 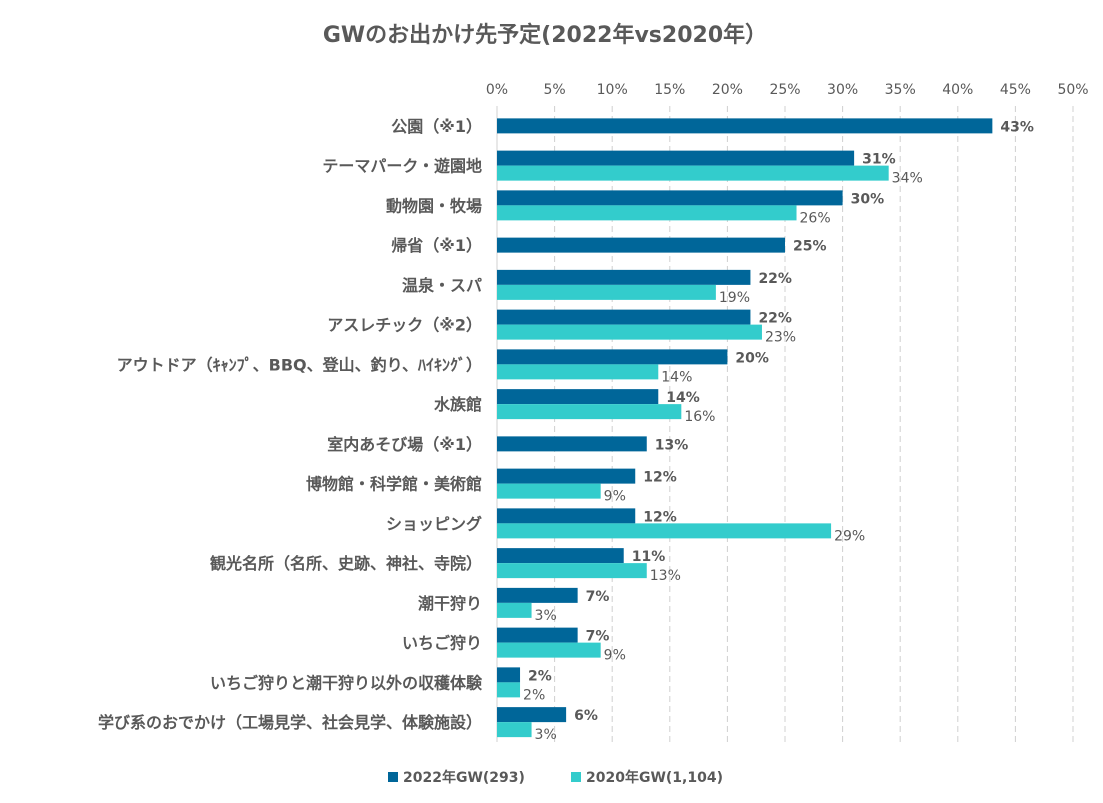 What do you see at coordinates (404, 444) in the screenshot?
I see `category-label: 室内あそび場（※1）` at bounding box center [404, 444].